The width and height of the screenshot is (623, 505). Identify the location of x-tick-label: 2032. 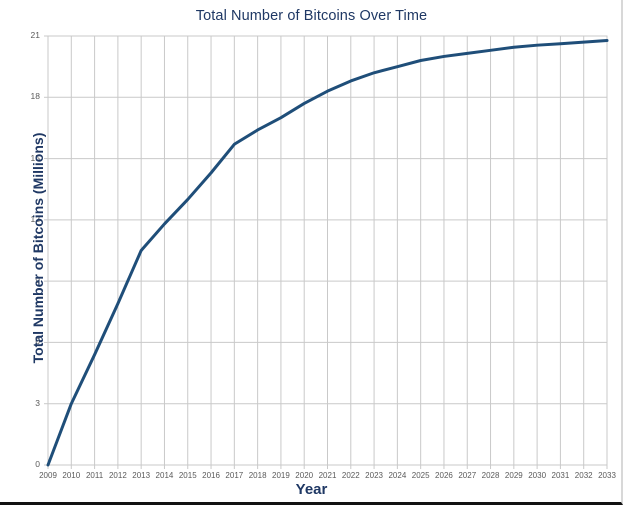
(583, 475).